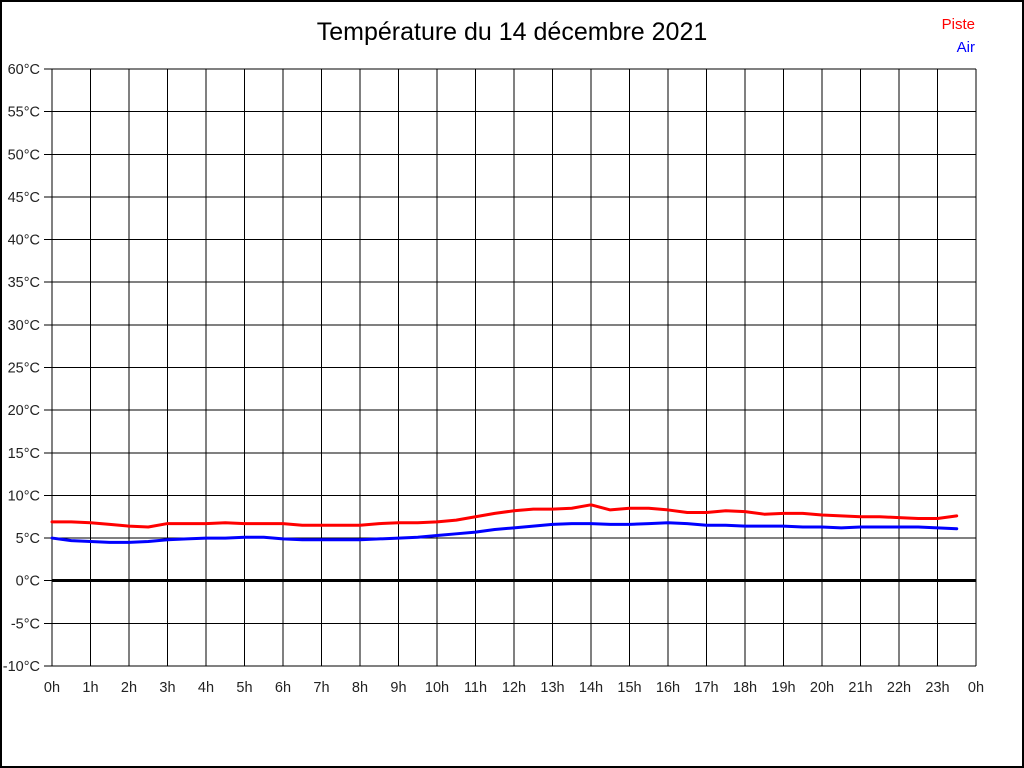  Describe the element at coordinates (398, 688) in the screenshot. I see `x-tick-label: 9h` at that location.